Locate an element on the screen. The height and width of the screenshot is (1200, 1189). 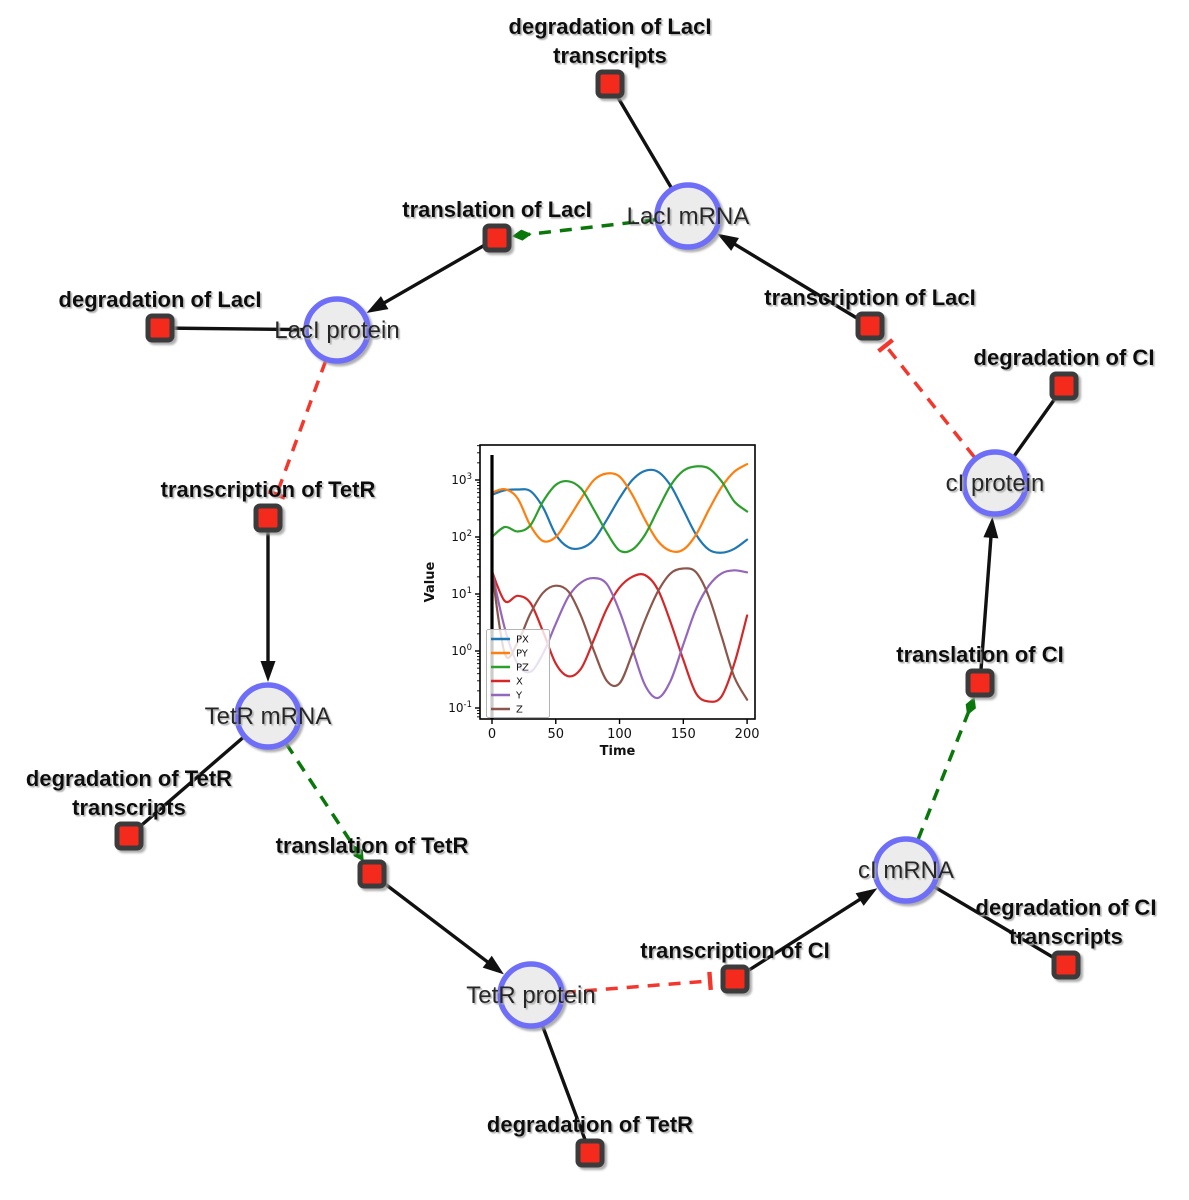
edge-inhibition-laci-protein-transcription-of-tetr is located at coordinates (301, 428).